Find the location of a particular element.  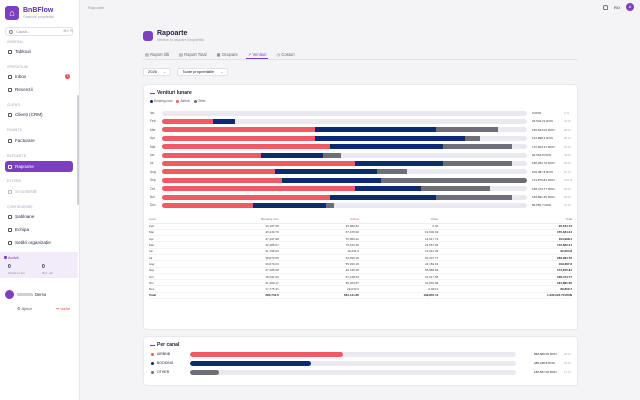

legend-dot is located at coordinates (151, 101).